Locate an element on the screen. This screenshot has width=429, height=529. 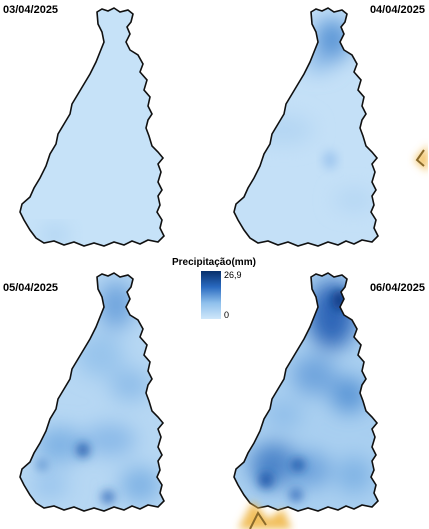
precipitation-legend: Precipitação(mm) 26,9 0 is located at coordinates (228, 292).